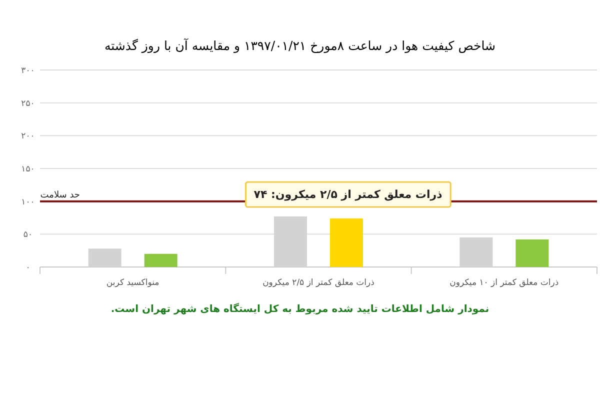 The height and width of the screenshot is (400, 600). What do you see at coordinates (504, 283) in the screenshot?
I see `x-tick-label: ذرات معلق کمتر از ۱۰ میکرون` at bounding box center [504, 283].